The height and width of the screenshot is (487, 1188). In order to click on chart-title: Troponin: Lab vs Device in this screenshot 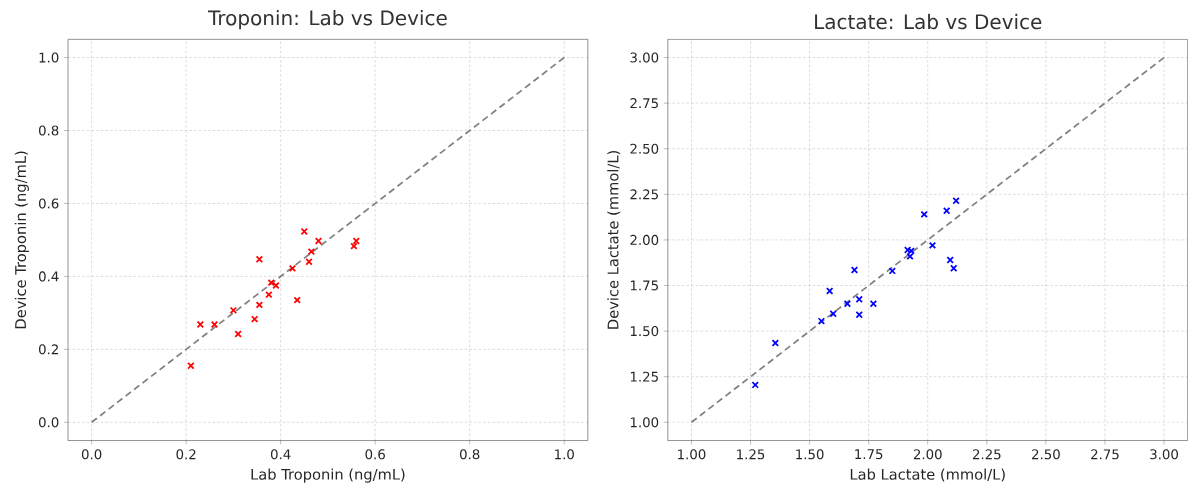, I will do `click(327, 19)`.